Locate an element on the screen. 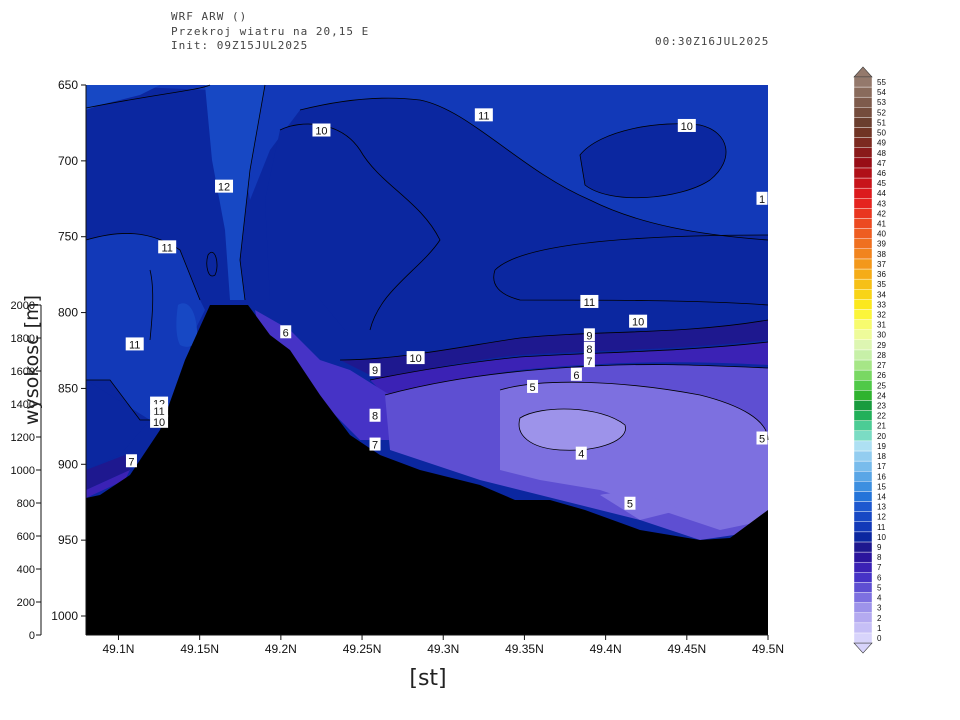  colorbar-label: 39 is located at coordinates (881, 244).